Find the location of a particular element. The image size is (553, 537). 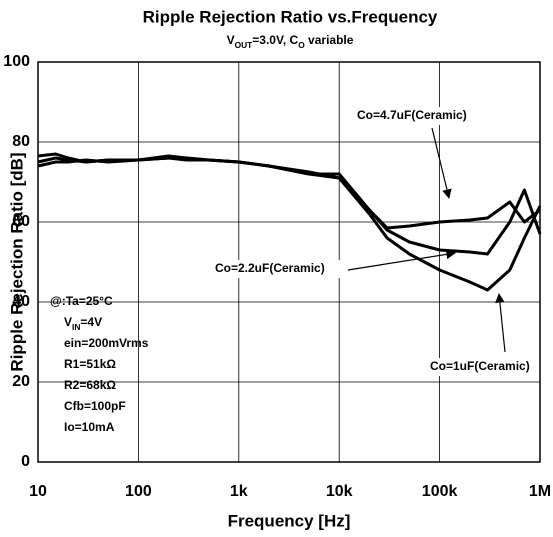

y-tick-label: 100 is located at coordinates (16, 61).